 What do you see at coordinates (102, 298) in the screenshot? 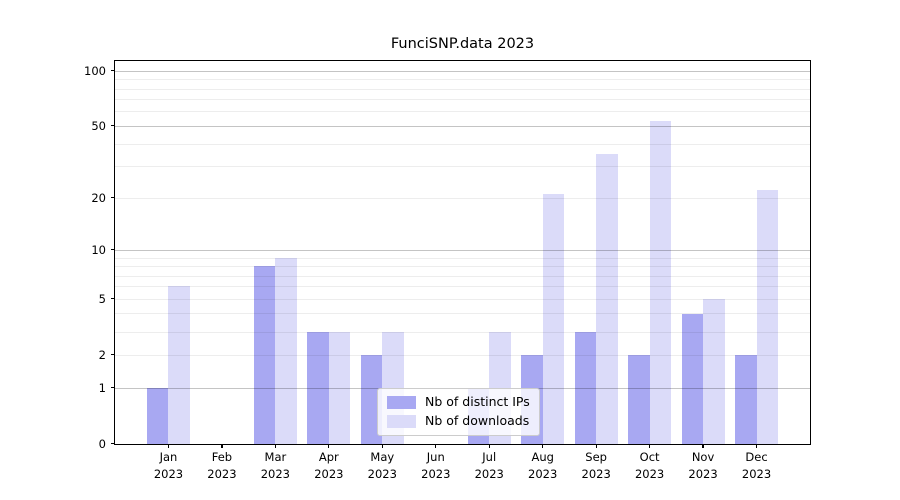
I see `y-axis-tick-label: 5` at bounding box center [102, 298].